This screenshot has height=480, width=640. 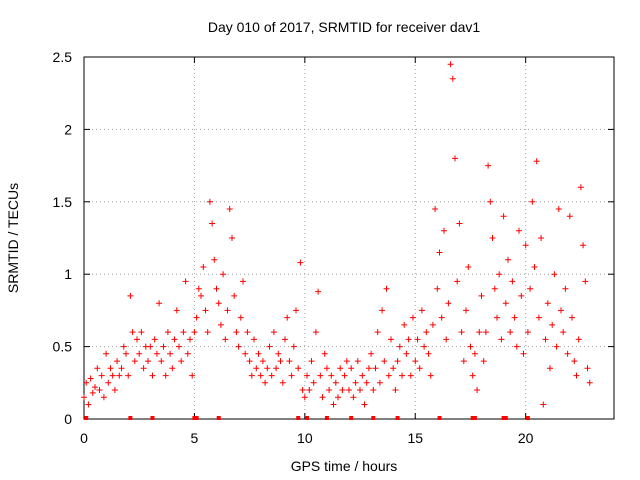 I want to click on y-tick-label: 2, so click(x=68, y=129).